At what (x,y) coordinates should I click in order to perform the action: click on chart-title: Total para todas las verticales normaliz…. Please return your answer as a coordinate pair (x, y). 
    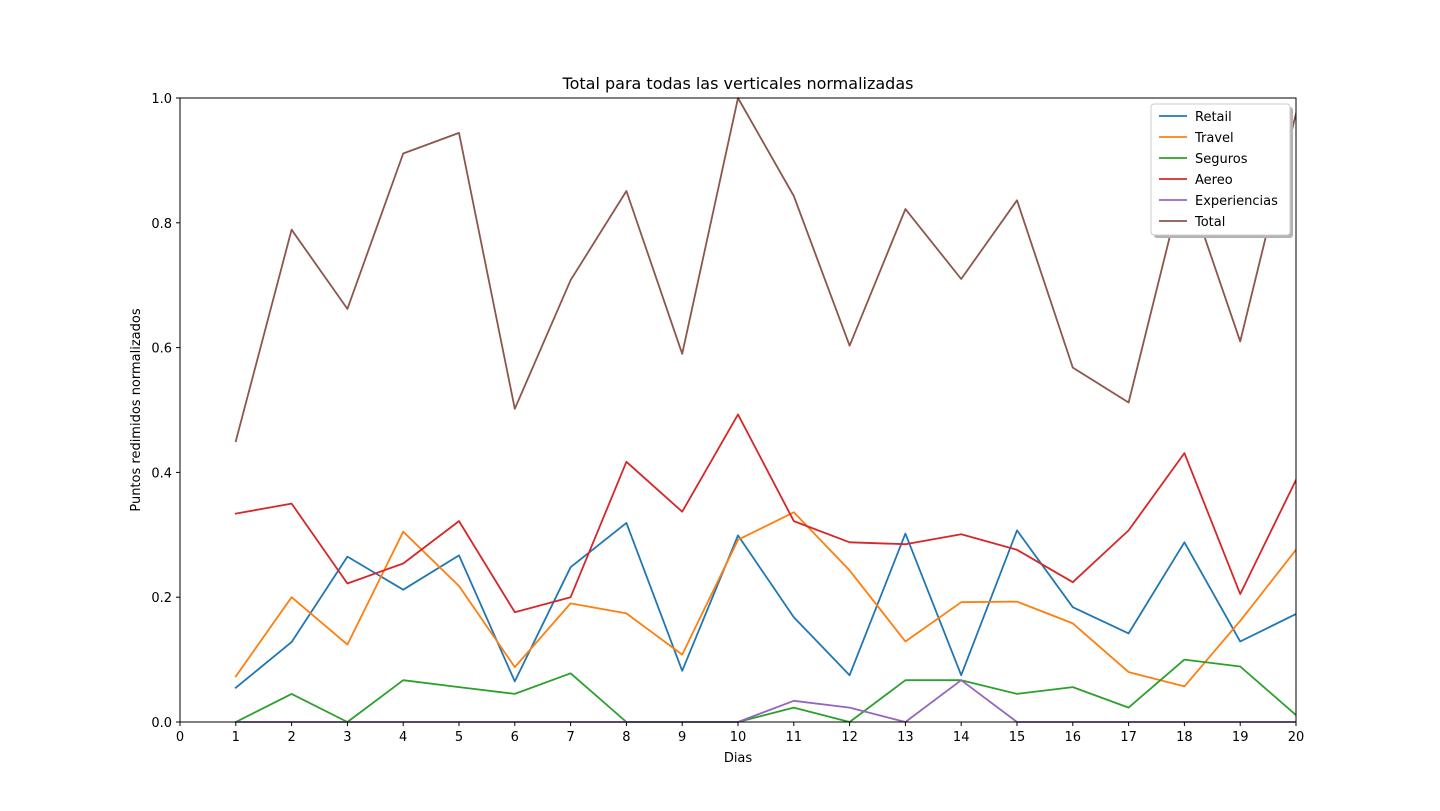
    Looking at the image, I should click on (738, 83).